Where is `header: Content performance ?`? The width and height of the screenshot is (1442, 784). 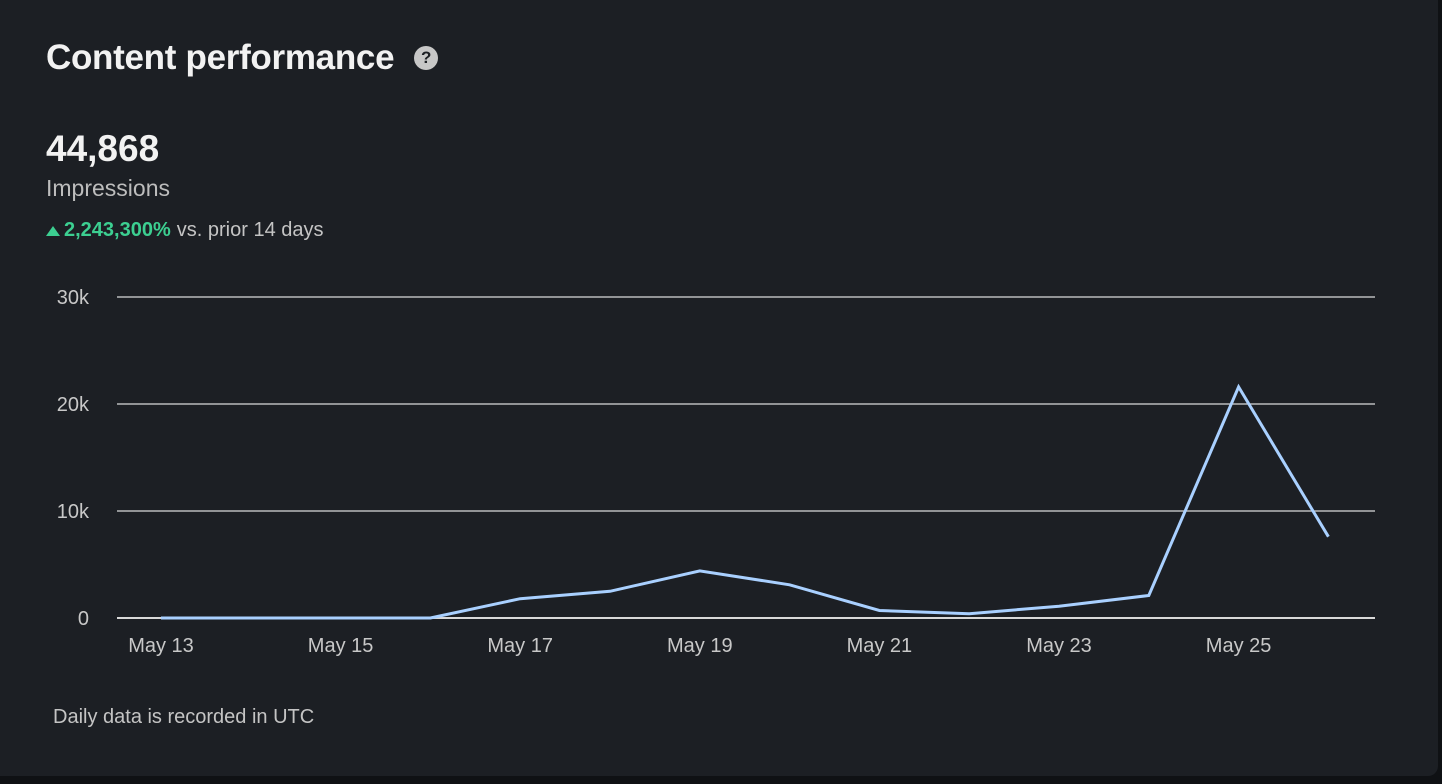 header: Content performance ? is located at coordinates (242, 58).